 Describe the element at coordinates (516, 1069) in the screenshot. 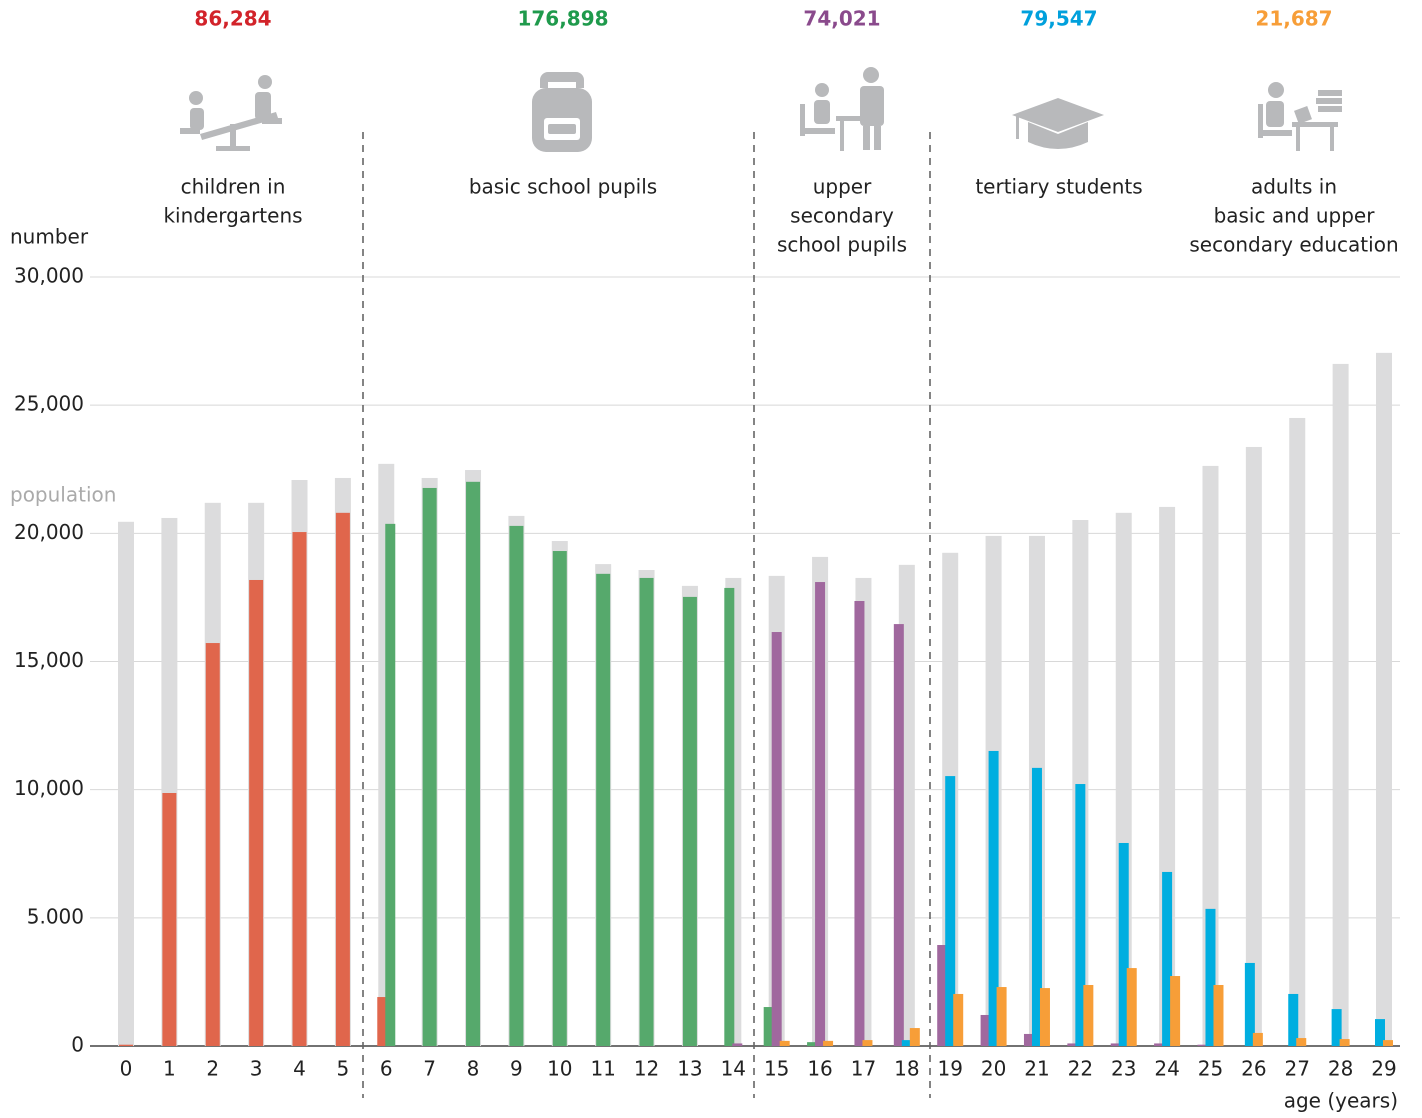

I see `x-tick-label: 9` at that location.